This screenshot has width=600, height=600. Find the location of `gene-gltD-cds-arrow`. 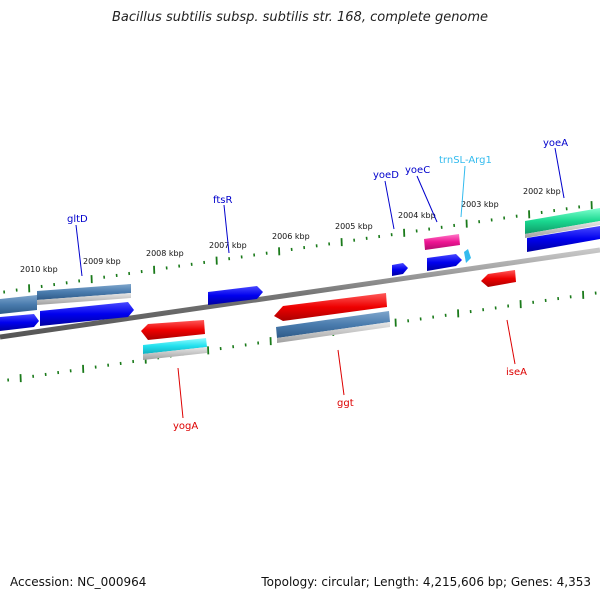

gene-gltD-cds-arrow is located at coordinates (87, 314).